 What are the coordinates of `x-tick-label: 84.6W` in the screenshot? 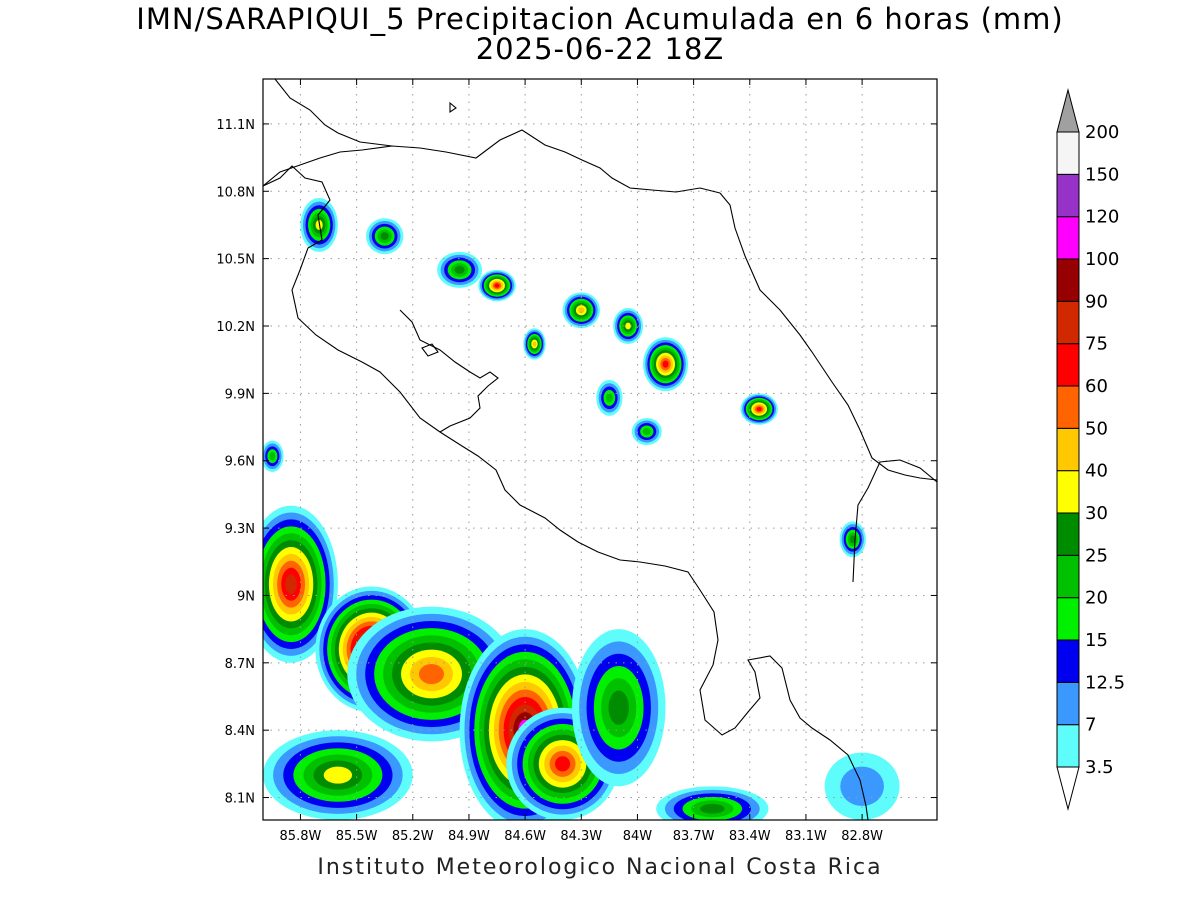 It's located at (525, 836).